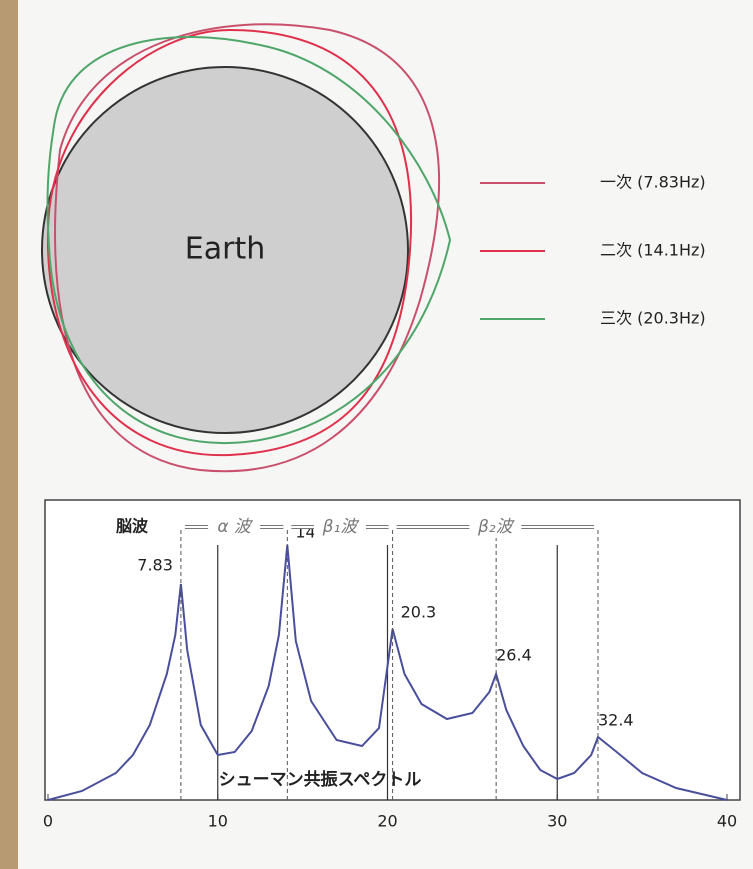  I want to click on band-label: β₁波, so click(341, 527).